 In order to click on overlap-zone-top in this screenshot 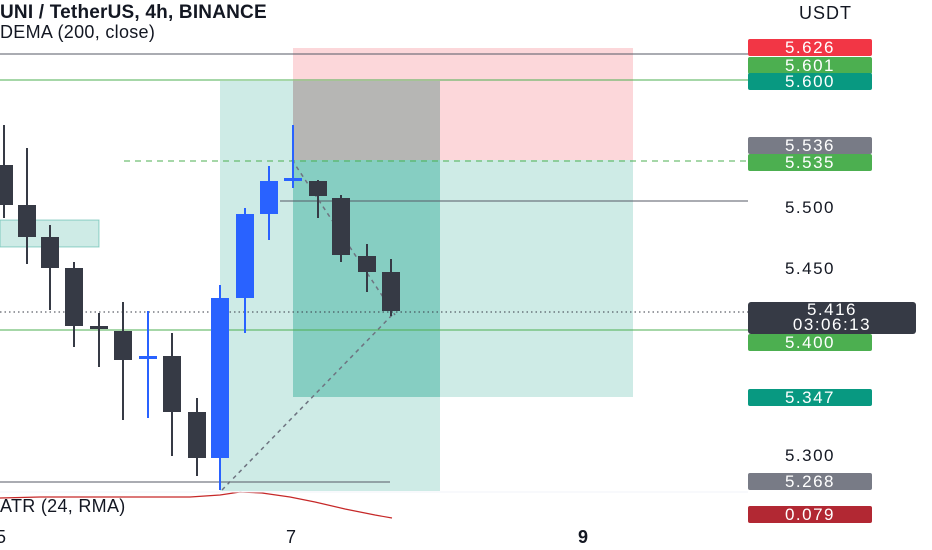, I will do `click(366, 120)`.